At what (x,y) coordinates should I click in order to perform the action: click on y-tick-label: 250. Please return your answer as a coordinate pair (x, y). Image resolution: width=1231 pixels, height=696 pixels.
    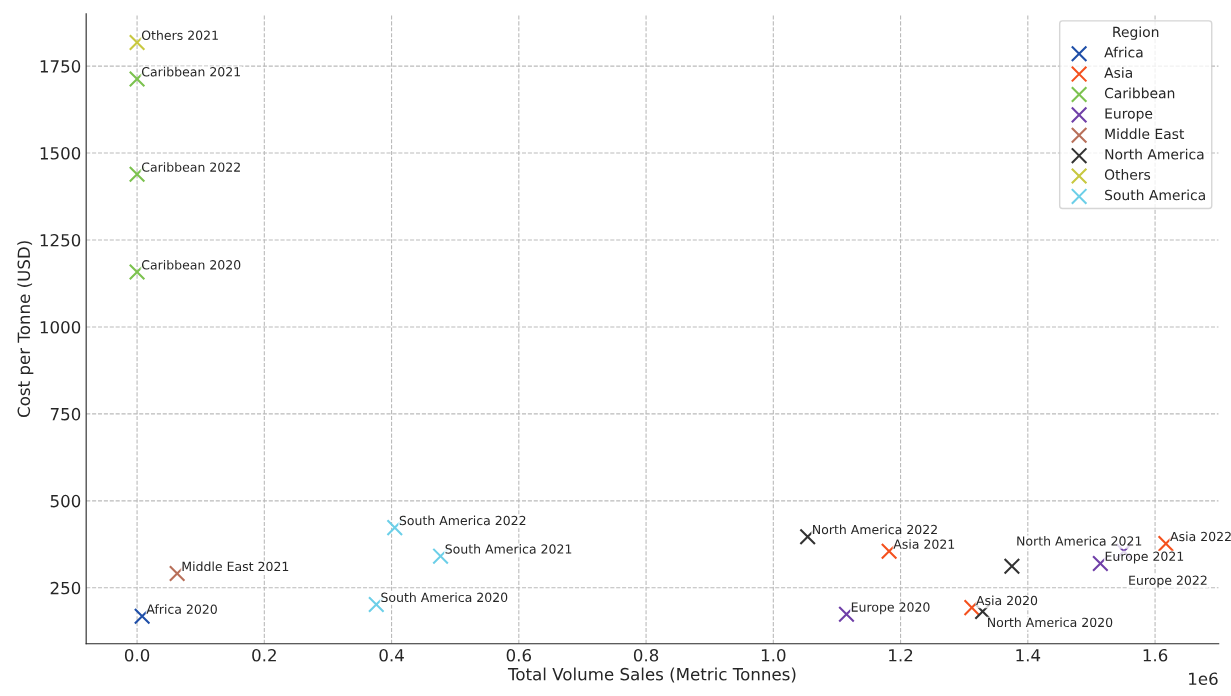
    Looking at the image, I should click on (65, 588).